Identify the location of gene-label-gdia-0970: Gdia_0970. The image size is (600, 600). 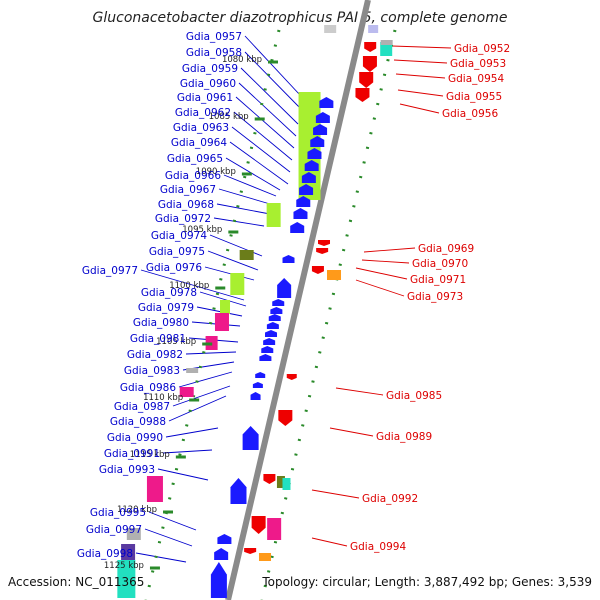
(440, 264).